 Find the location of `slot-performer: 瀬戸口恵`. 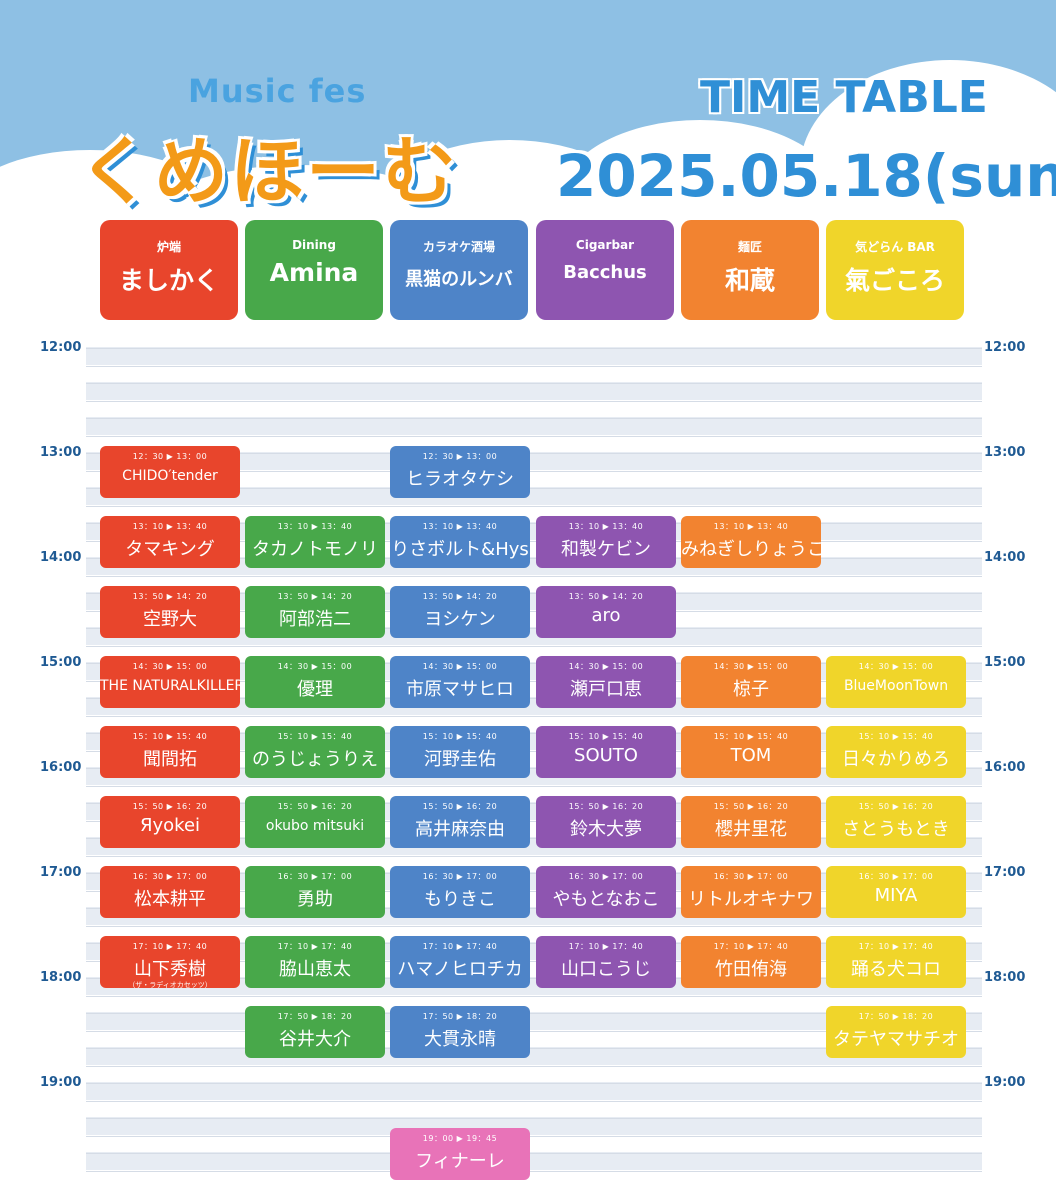

slot-performer: 瀬戸口恵 is located at coordinates (606, 689).